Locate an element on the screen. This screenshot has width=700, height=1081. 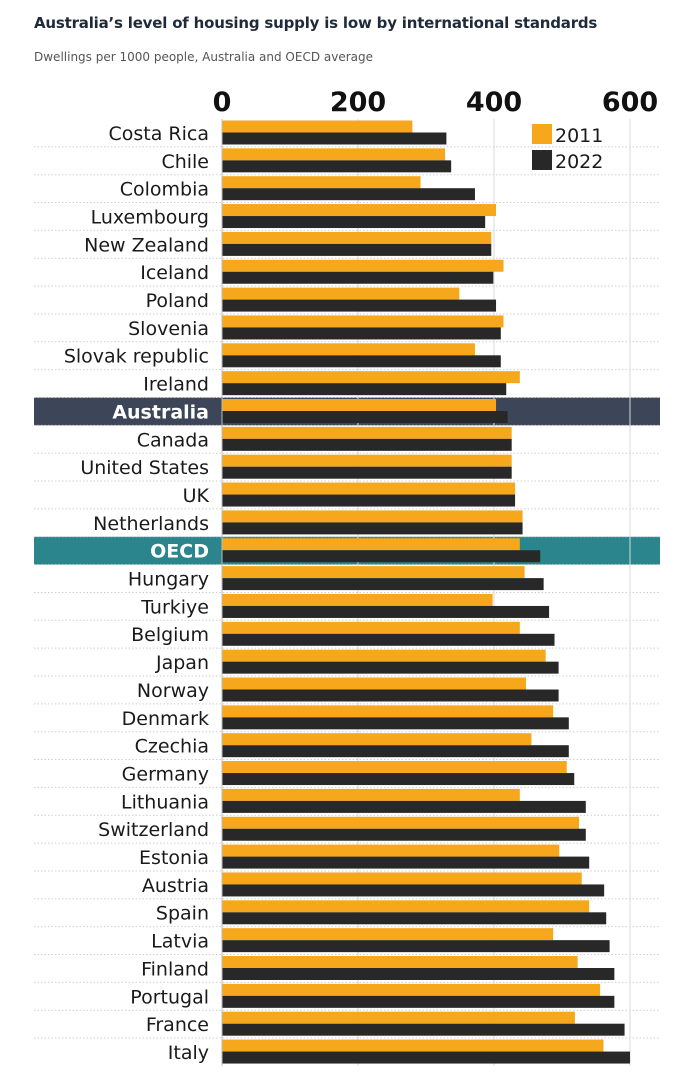
category-label: Austria is located at coordinates (175, 886).